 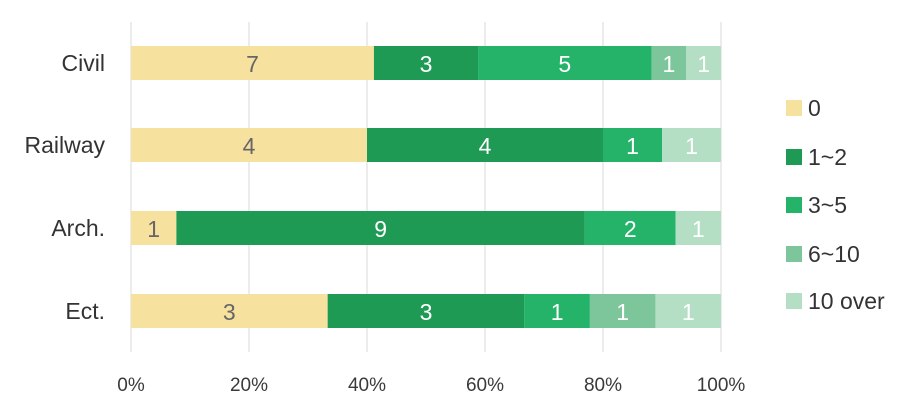 What do you see at coordinates (721, 385) in the screenshot?
I see `x-tick-label: 100%` at bounding box center [721, 385].